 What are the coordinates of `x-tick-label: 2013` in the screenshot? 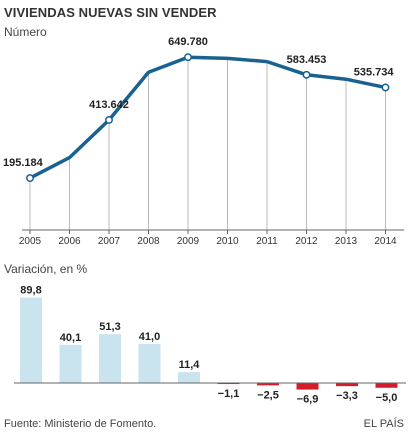 It's located at (346, 241).